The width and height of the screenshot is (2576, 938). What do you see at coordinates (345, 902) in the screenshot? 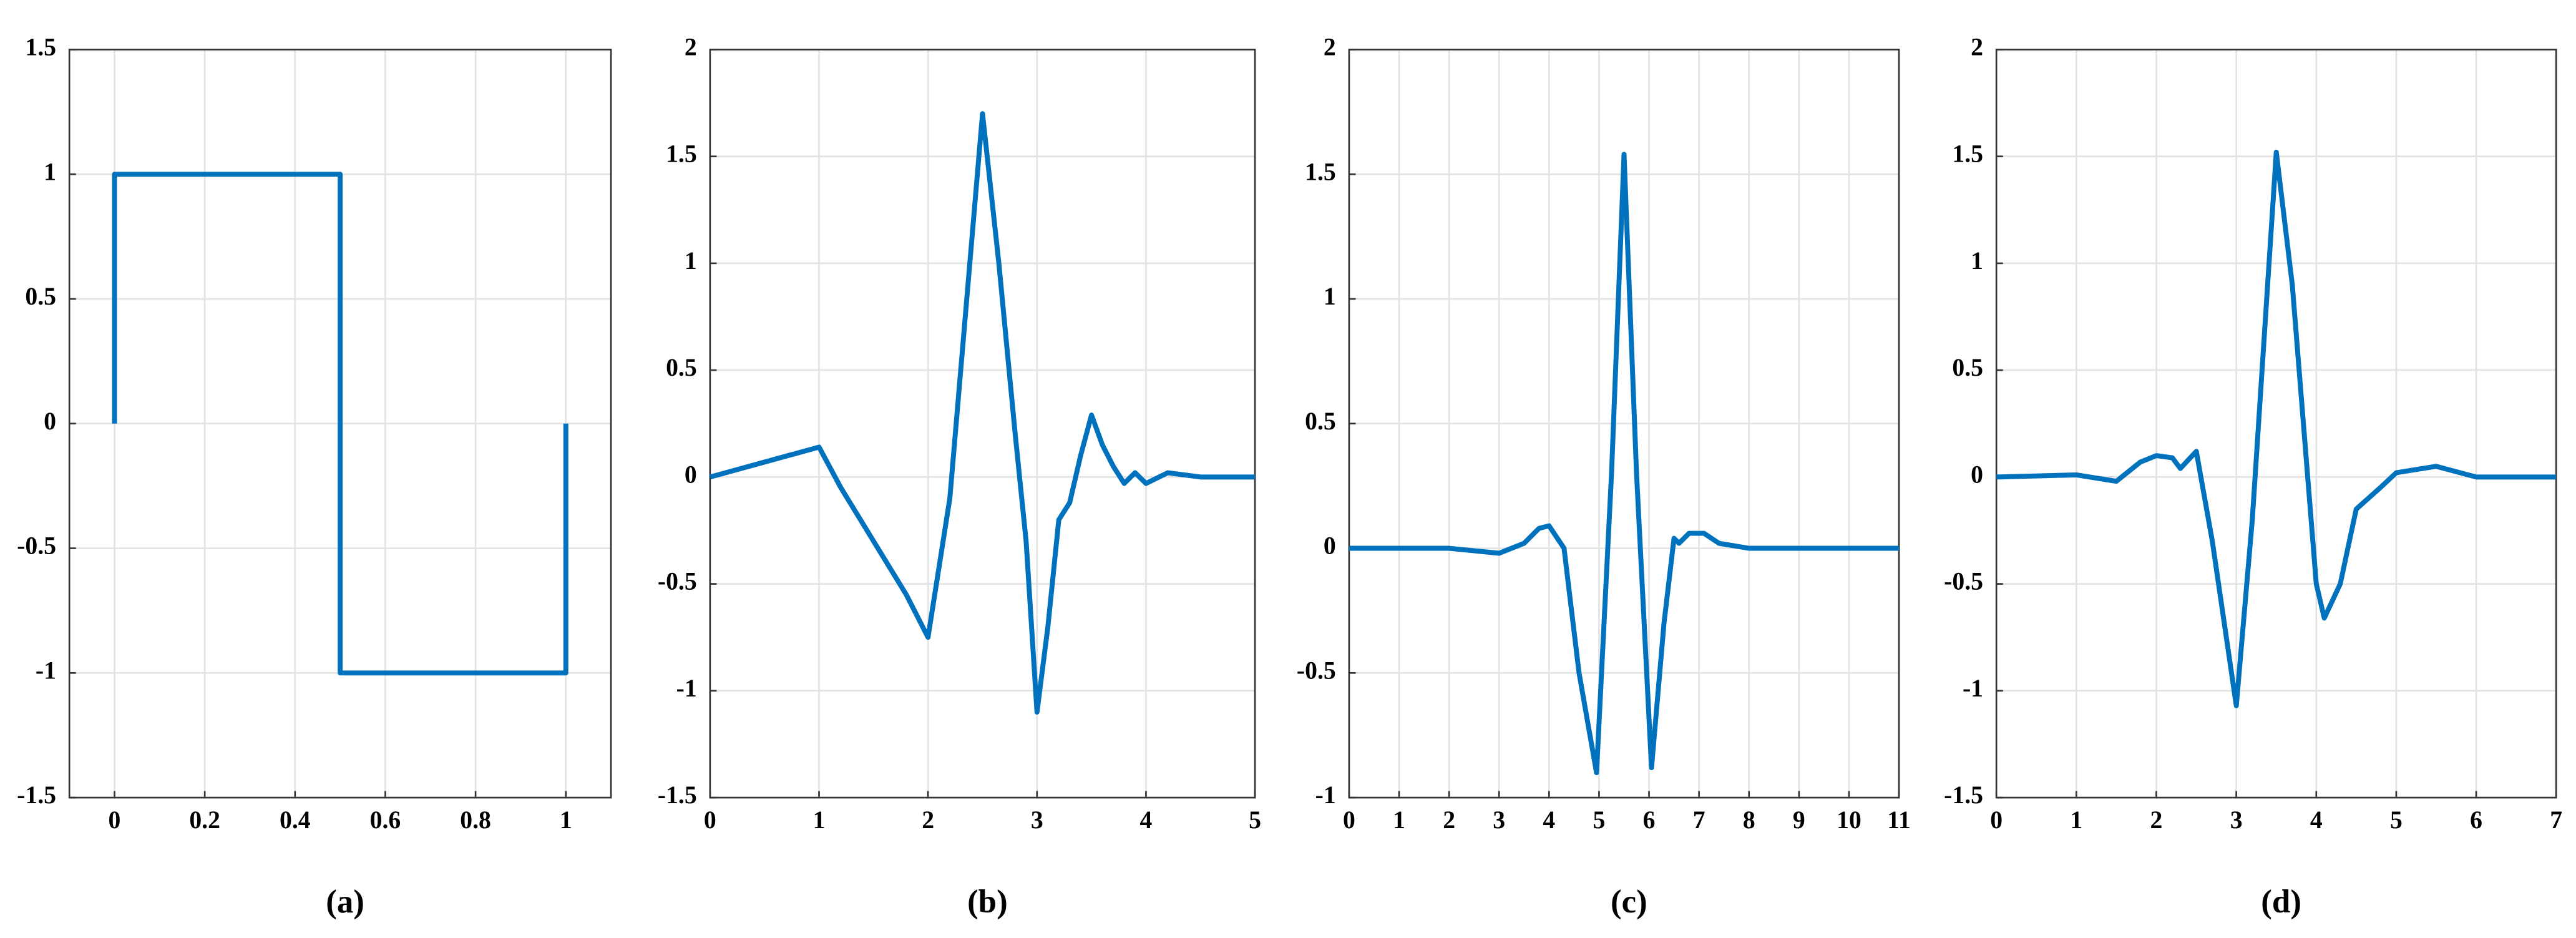
I see `panel-caption: (a)` at bounding box center [345, 902].